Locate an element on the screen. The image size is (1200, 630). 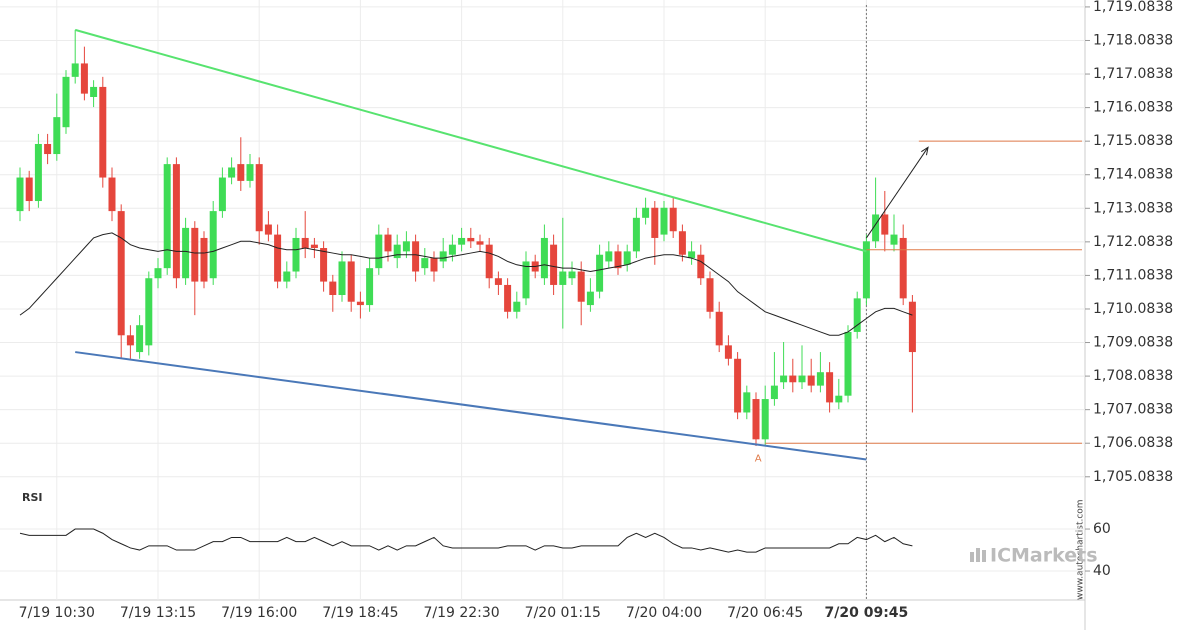
y-tick-label: 1,709.0838 is located at coordinates (1133, 343).